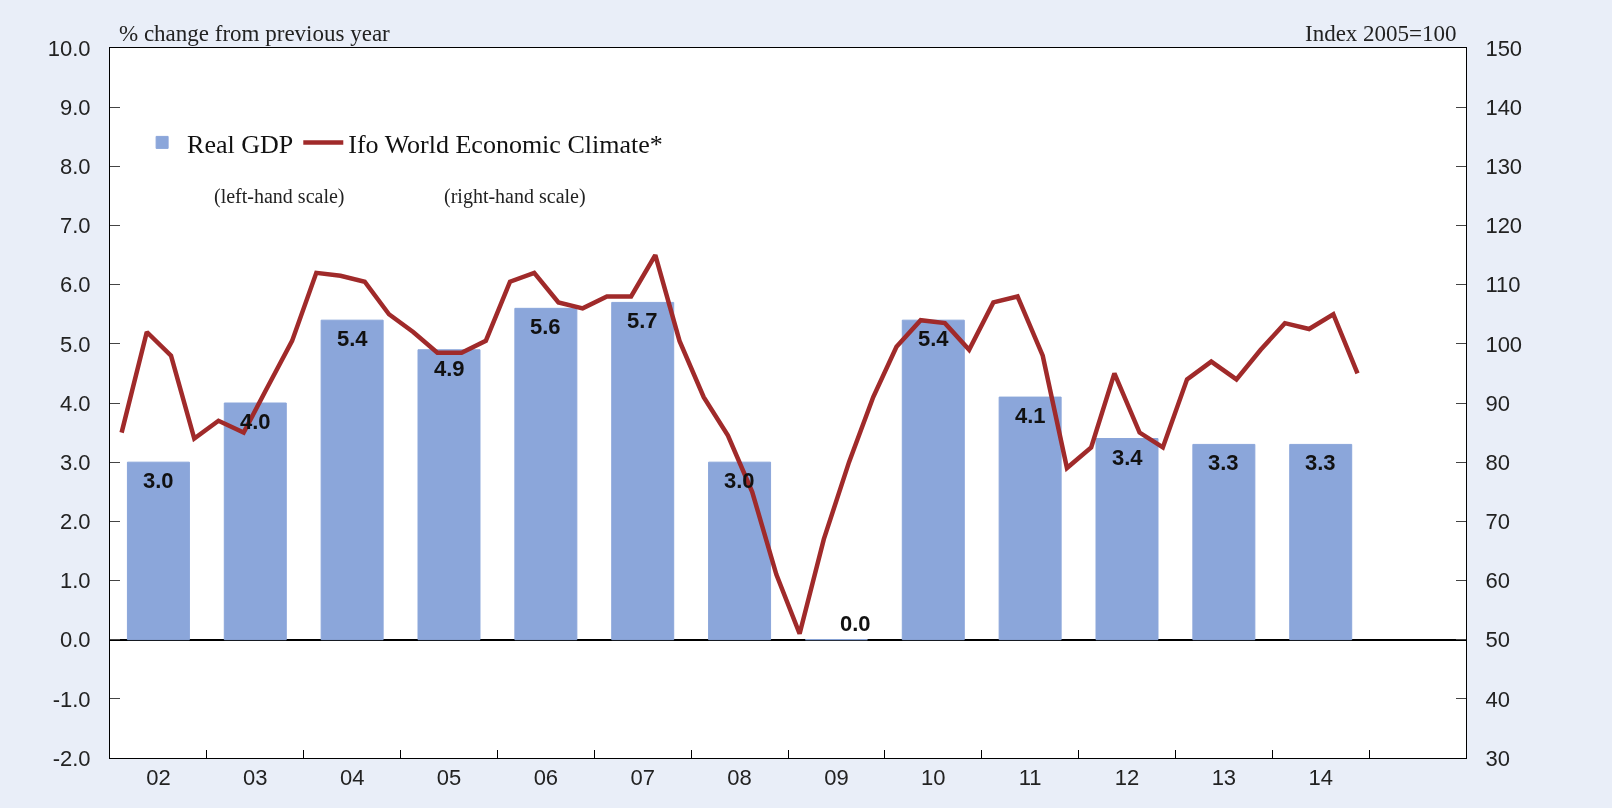 This screenshot has width=1612, height=808. I want to click on y-tick-label: 10.0, so click(69, 48).